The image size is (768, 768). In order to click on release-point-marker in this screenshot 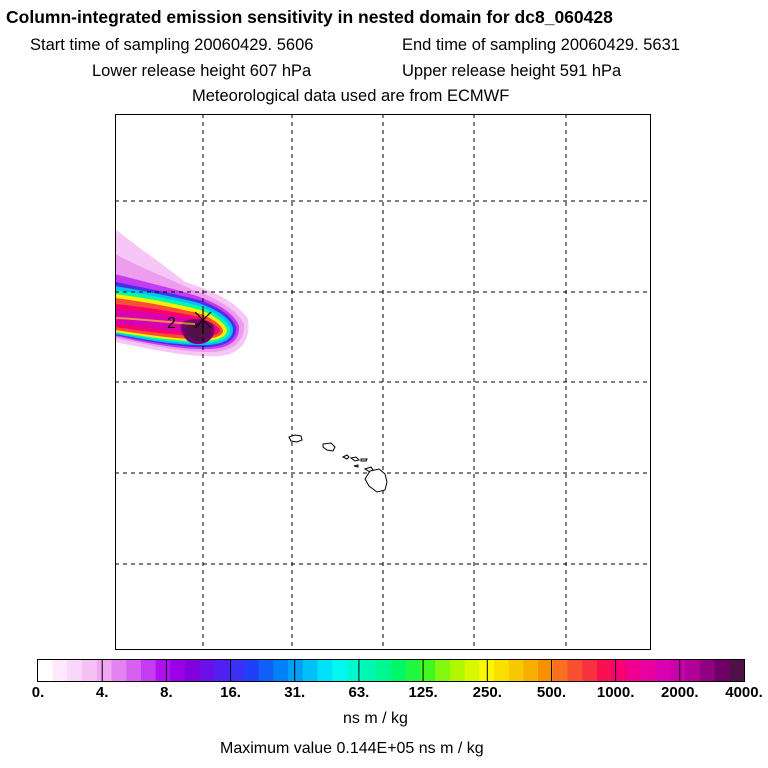, I will do `click(203, 320)`.